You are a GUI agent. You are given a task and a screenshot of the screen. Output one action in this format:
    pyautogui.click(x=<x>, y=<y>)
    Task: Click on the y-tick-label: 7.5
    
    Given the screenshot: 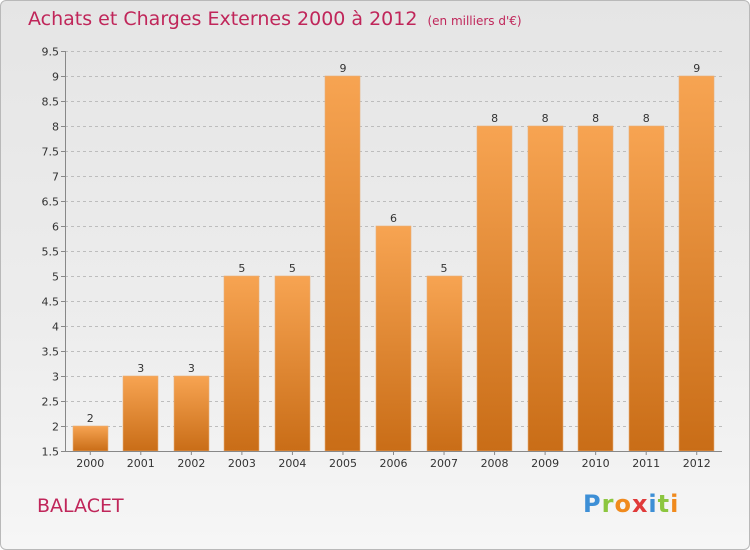 What is the action you would take?
    pyautogui.click(x=51, y=152)
    